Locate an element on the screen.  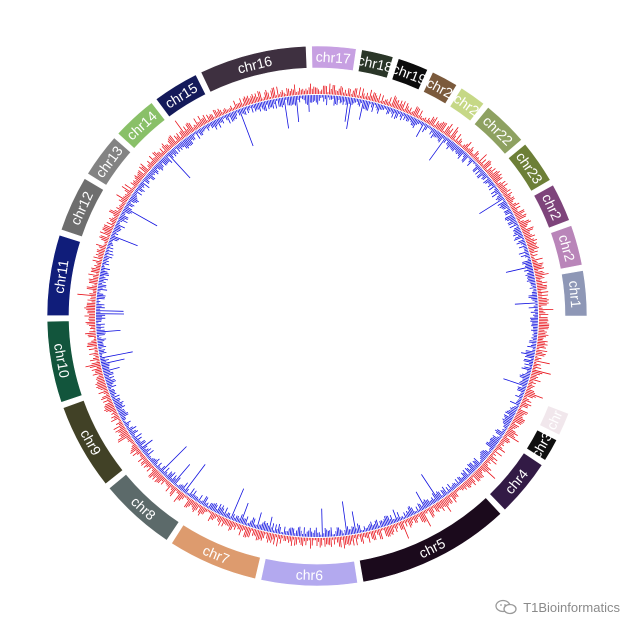
chromosome-band-chr17 is located at coordinates (334, 58).